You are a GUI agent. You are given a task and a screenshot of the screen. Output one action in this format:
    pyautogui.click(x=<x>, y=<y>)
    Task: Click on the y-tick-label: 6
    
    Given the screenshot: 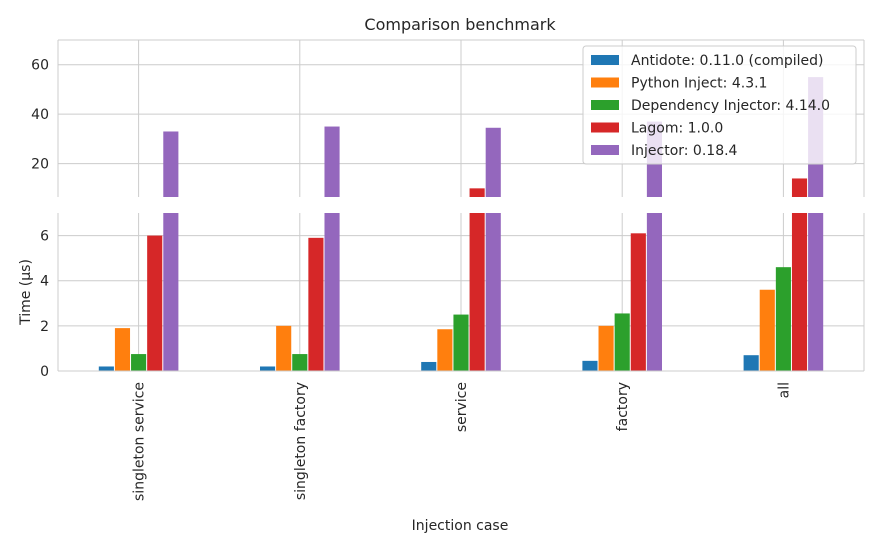 What is the action you would take?
    pyautogui.click(x=44, y=237)
    